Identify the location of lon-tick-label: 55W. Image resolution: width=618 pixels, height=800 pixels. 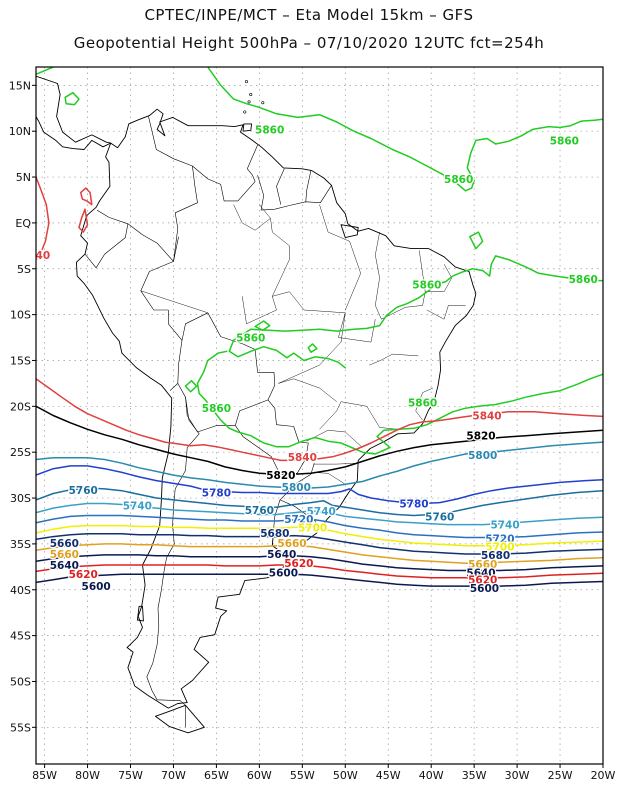
(302, 775).